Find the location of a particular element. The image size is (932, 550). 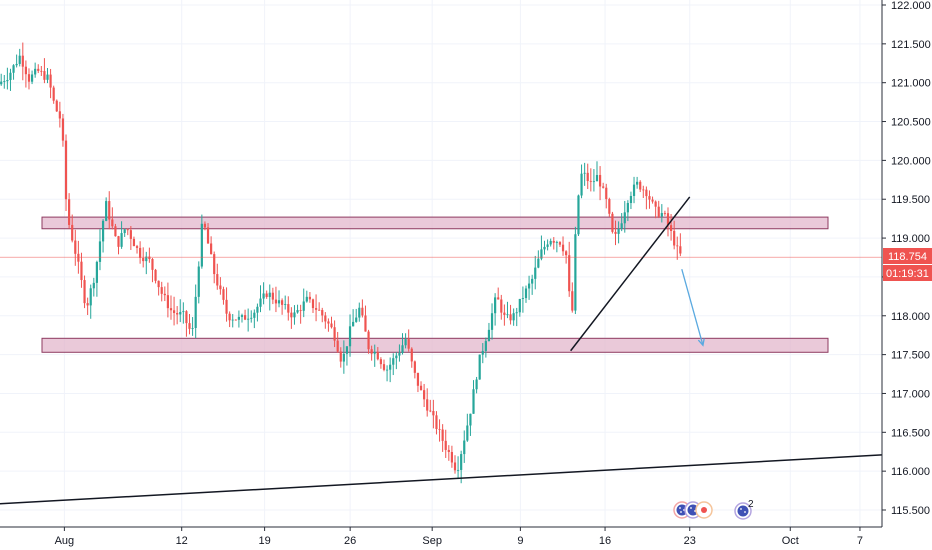

support-zone is located at coordinates (435, 345).